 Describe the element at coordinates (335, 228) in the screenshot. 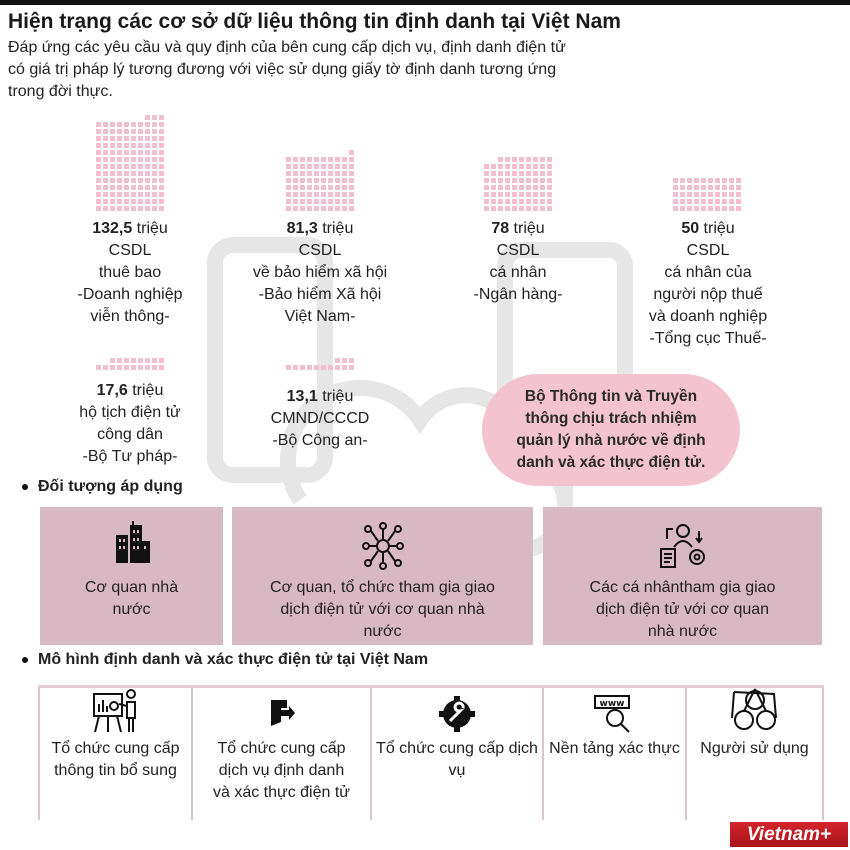

I see `stat-unit: triệu` at that location.